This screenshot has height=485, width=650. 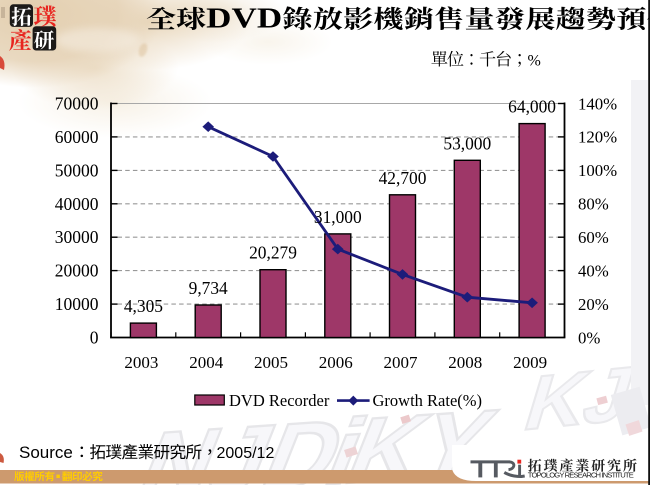 I want to click on svg-text: DVD Recorder, so click(x=279, y=400).